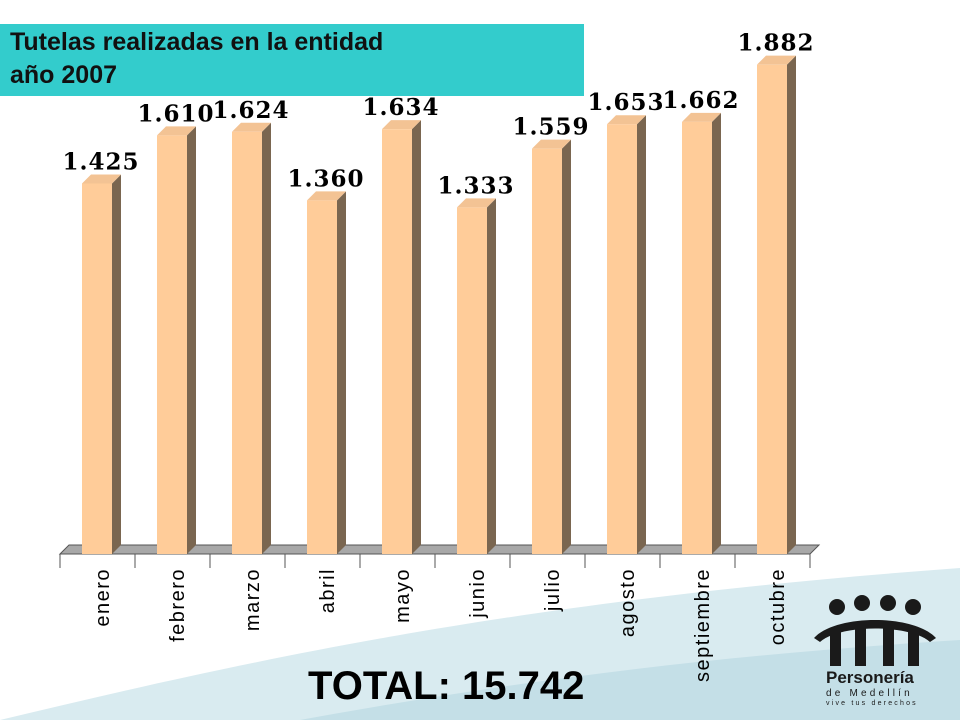 The image size is (960, 720). I want to click on category-label-julio: julio, so click(553, 590).